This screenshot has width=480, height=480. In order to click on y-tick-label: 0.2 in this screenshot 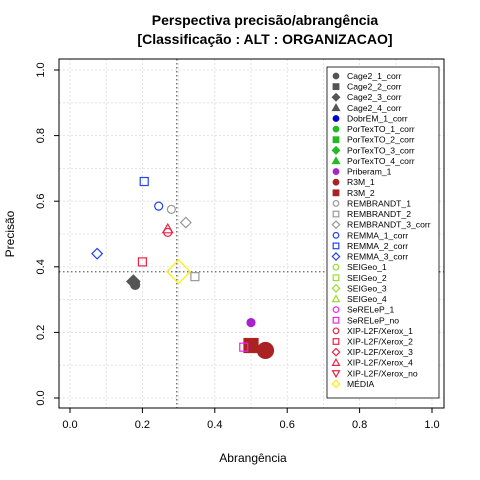, I will do `click(41, 332)`.